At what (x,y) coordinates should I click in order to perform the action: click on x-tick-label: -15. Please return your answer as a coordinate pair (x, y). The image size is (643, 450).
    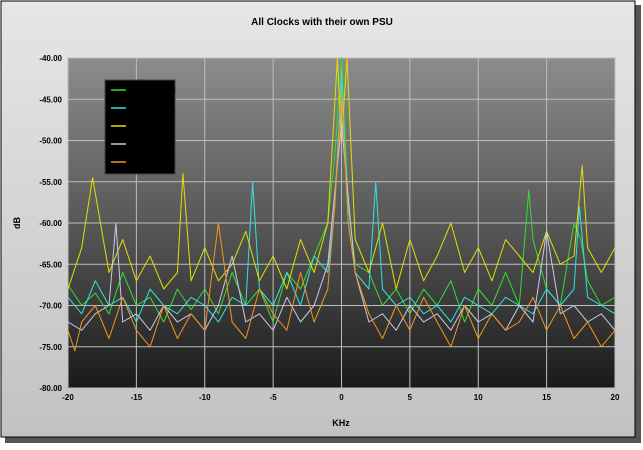
    Looking at the image, I should click on (137, 397).